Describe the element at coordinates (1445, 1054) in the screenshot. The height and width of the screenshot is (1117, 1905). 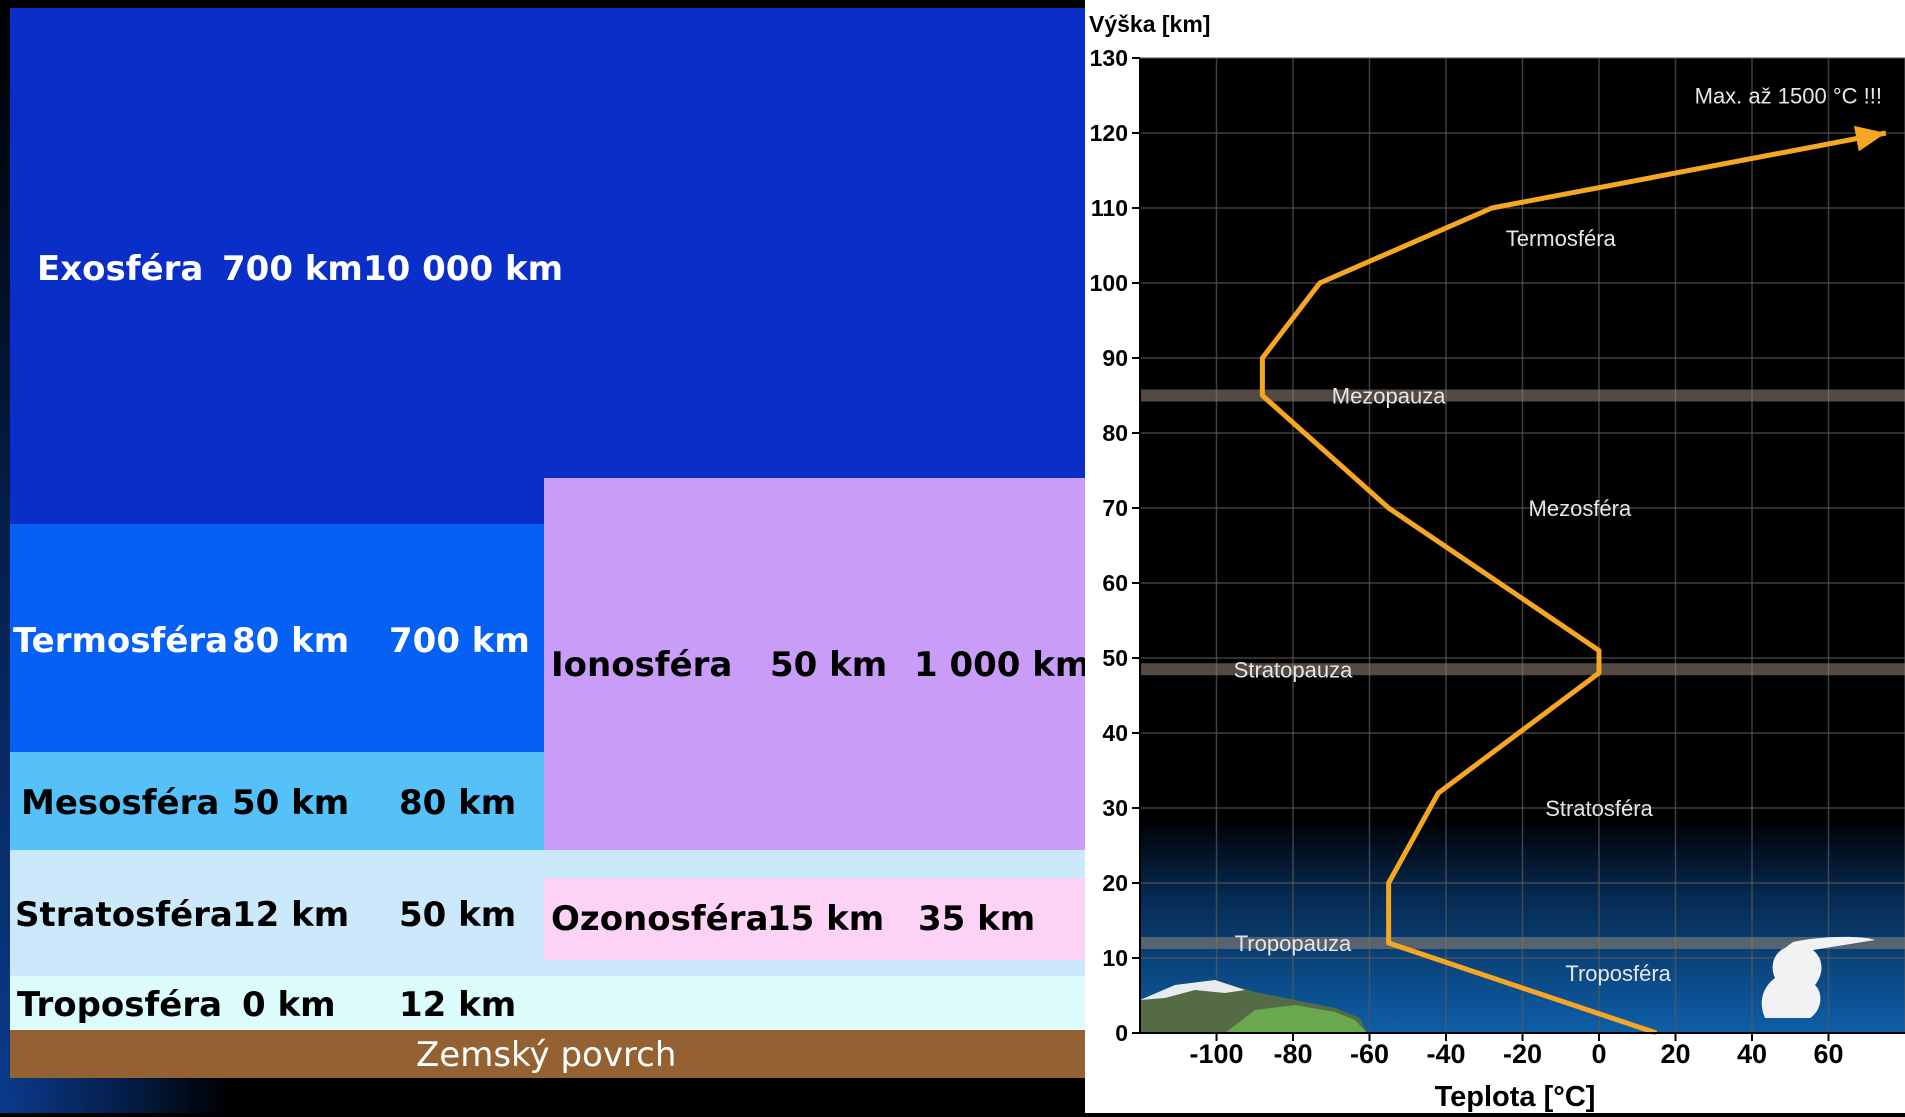
I see `x-tick-label: -40` at that location.